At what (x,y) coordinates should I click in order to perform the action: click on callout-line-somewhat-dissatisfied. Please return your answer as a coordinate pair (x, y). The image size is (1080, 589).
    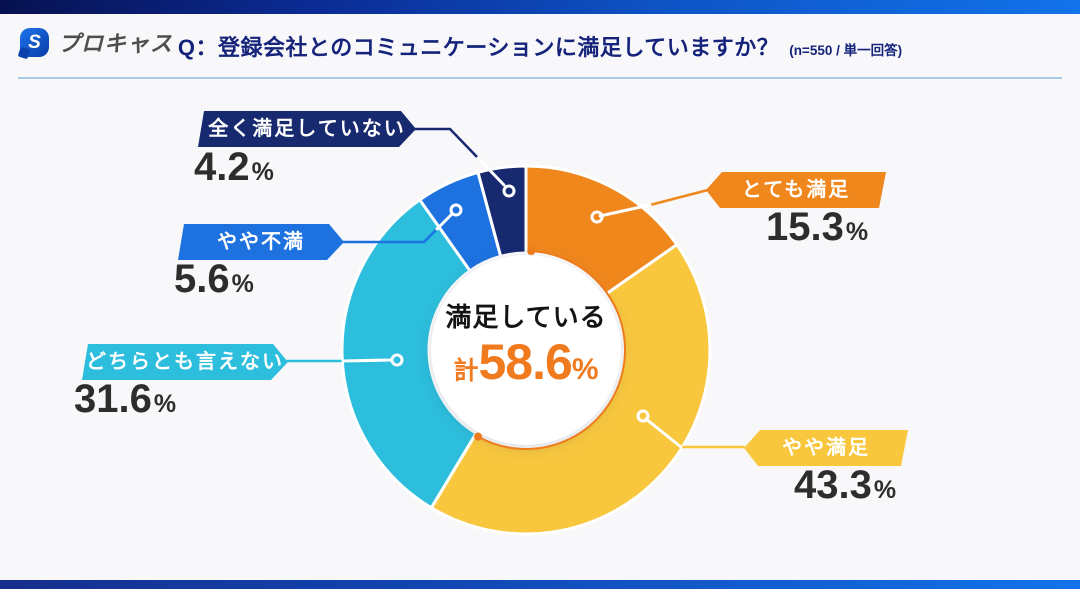
    Looking at the image, I should click on (390, 235).